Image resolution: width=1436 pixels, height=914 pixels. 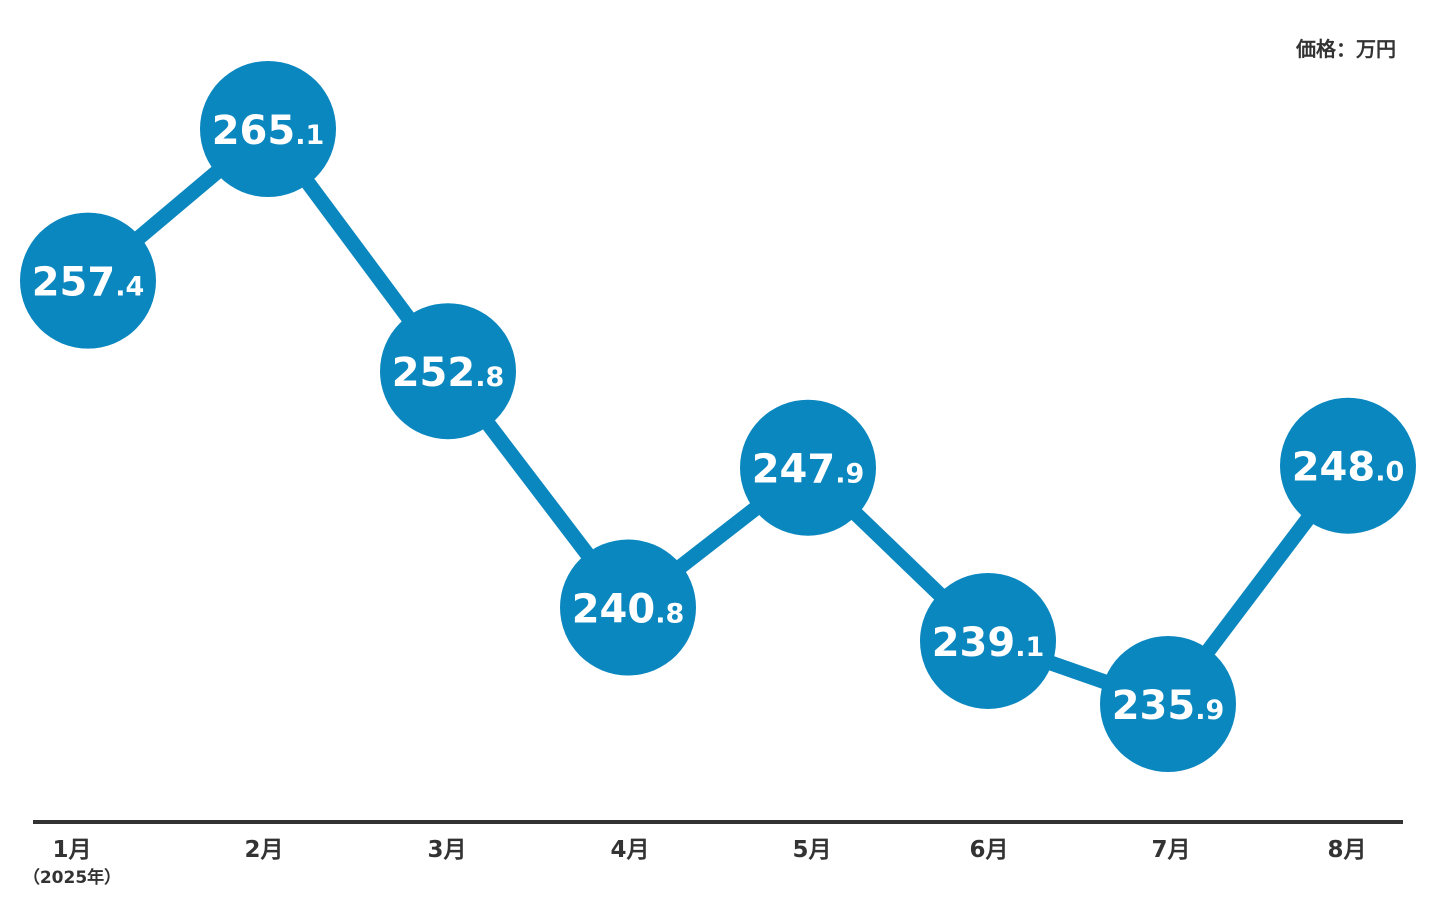 What do you see at coordinates (614, 610) in the screenshot?
I see `data-label-integer: 240` at bounding box center [614, 610].